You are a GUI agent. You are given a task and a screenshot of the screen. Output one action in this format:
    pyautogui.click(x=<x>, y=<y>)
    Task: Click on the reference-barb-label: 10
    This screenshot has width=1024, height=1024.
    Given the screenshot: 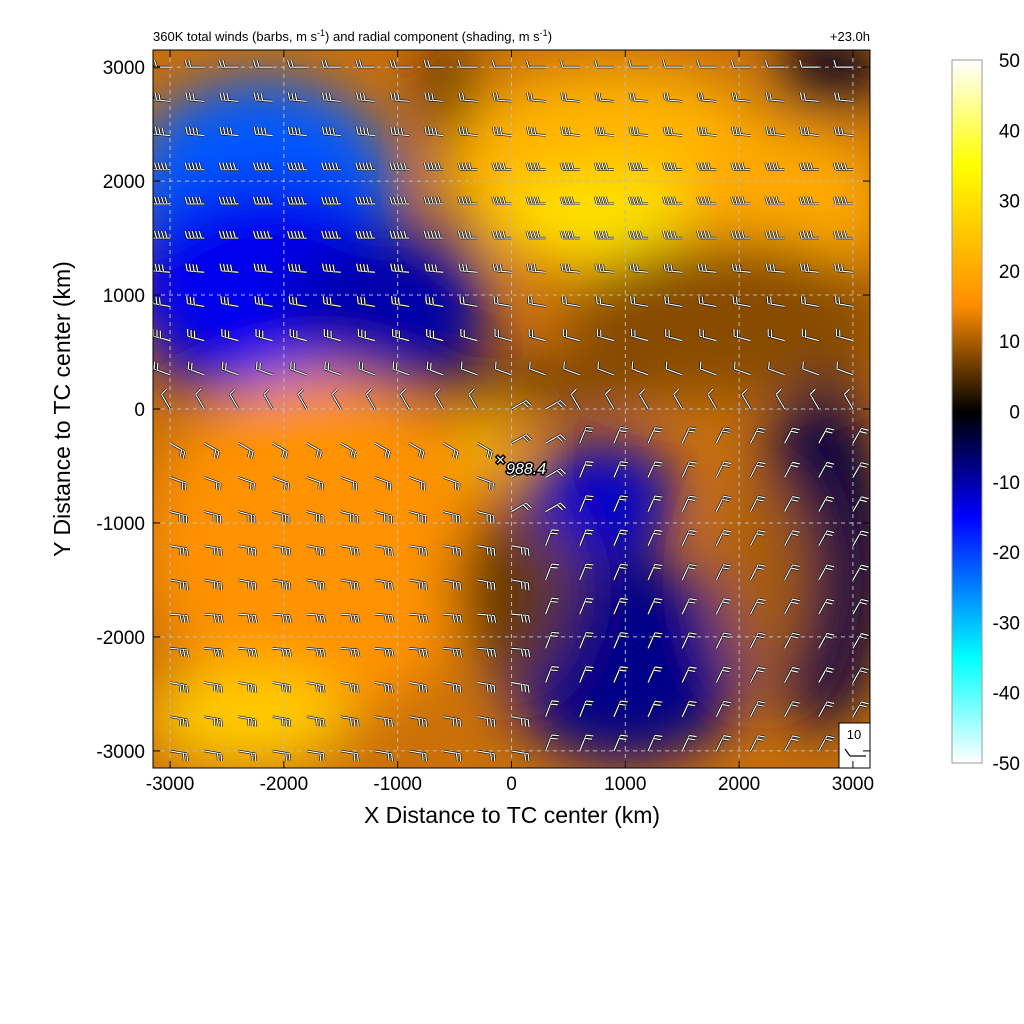 What is the action you would take?
    pyautogui.click(x=854, y=734)
    